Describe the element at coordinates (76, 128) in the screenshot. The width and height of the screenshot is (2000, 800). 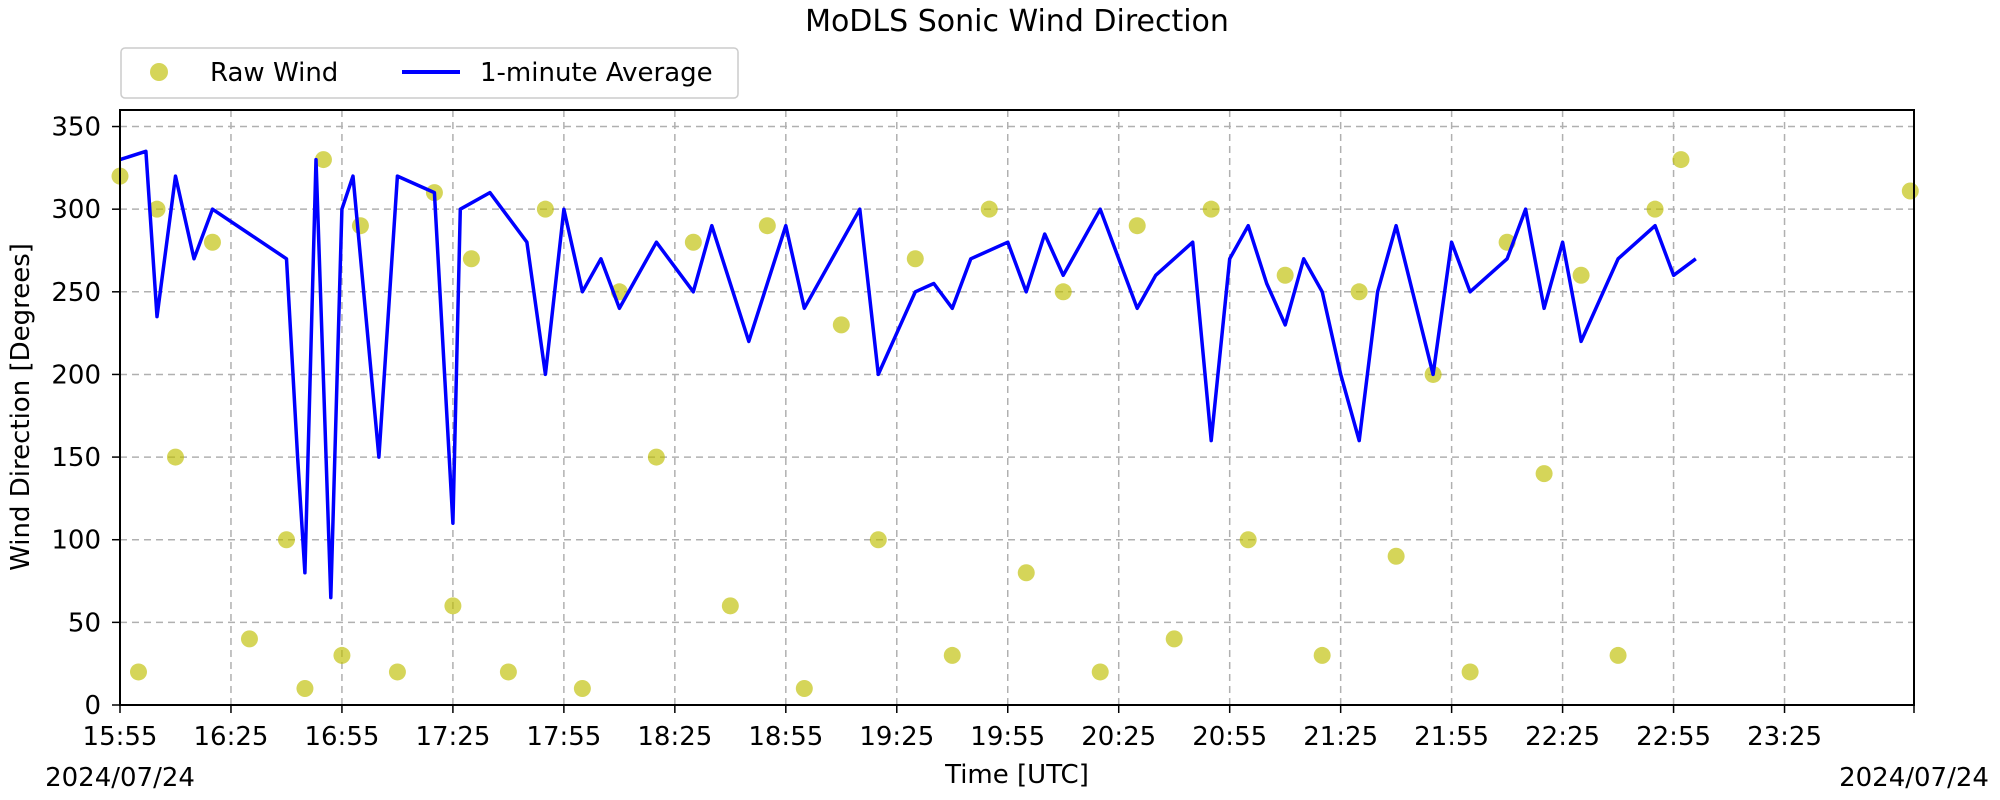
I see `y-tick-label: 350` at that location.